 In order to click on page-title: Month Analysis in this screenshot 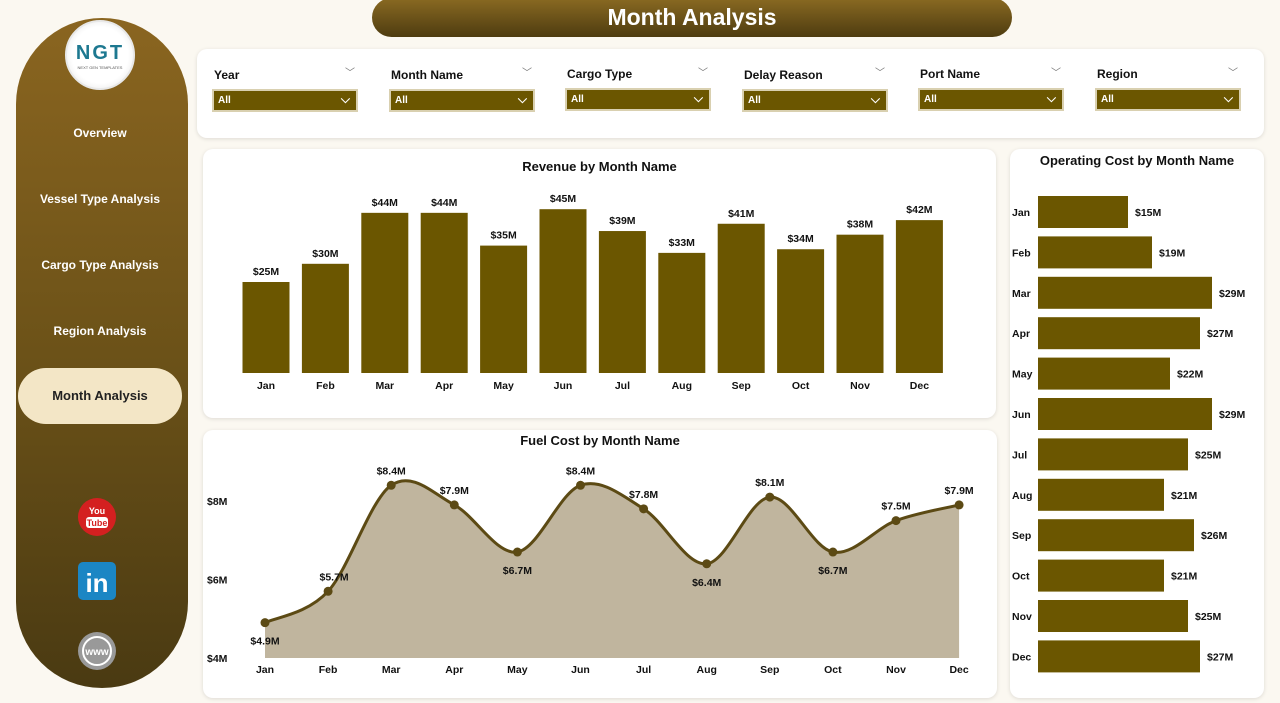, I will do `click(692, 18)`.